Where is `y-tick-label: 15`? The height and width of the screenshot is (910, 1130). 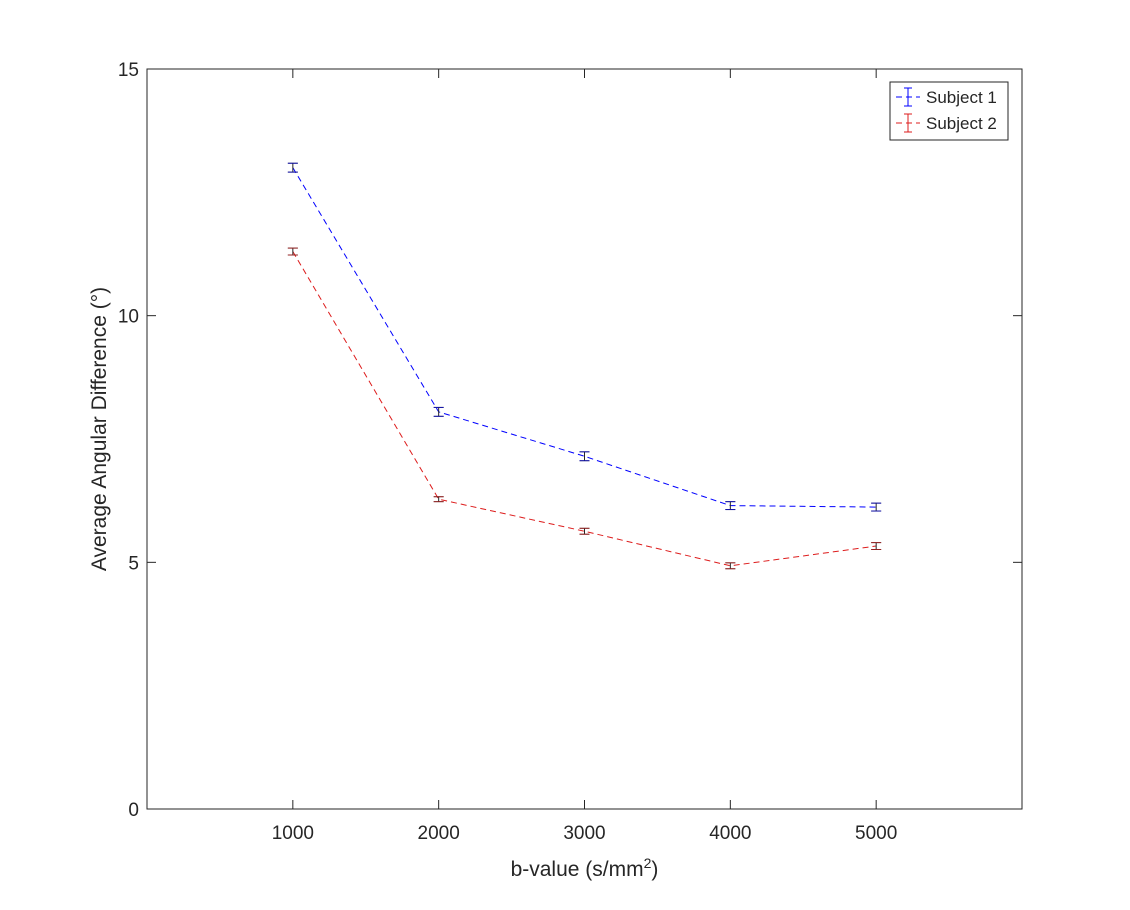 y-tick-label: 15 is located at coordinates (128, 70).